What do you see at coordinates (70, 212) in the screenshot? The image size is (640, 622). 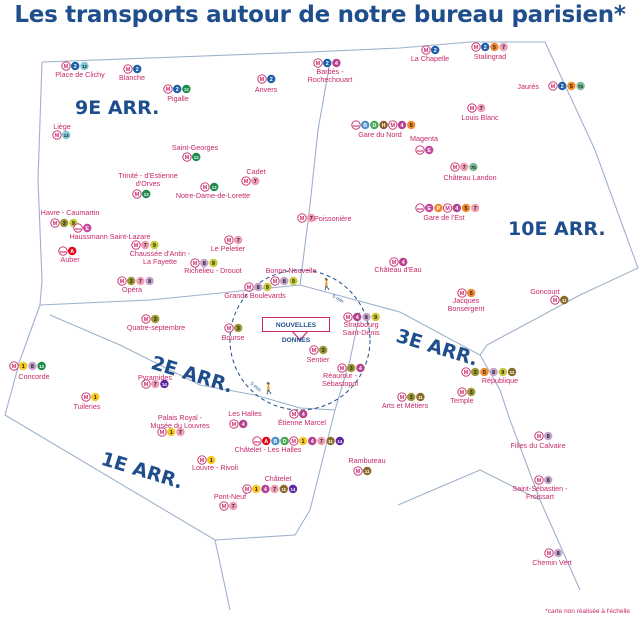 I see `station-label: Havre - Caumartin` at bounding box center [70, 212].